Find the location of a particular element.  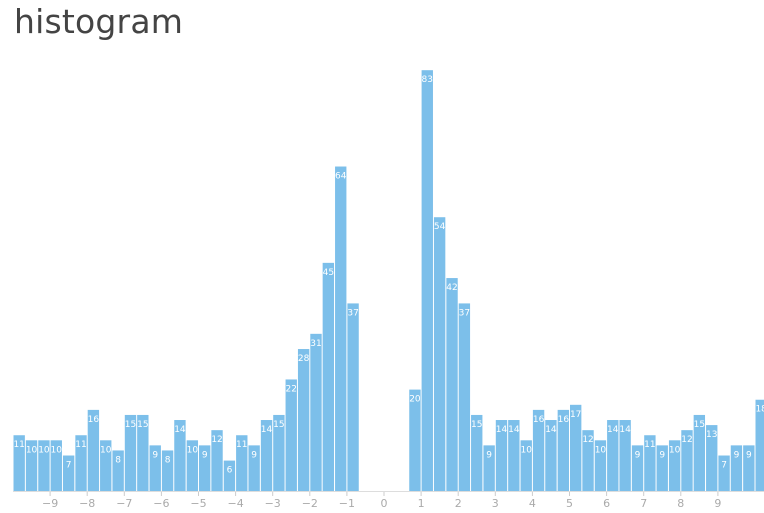

x-tick-label: −4 is located at coordinates (235, 503).